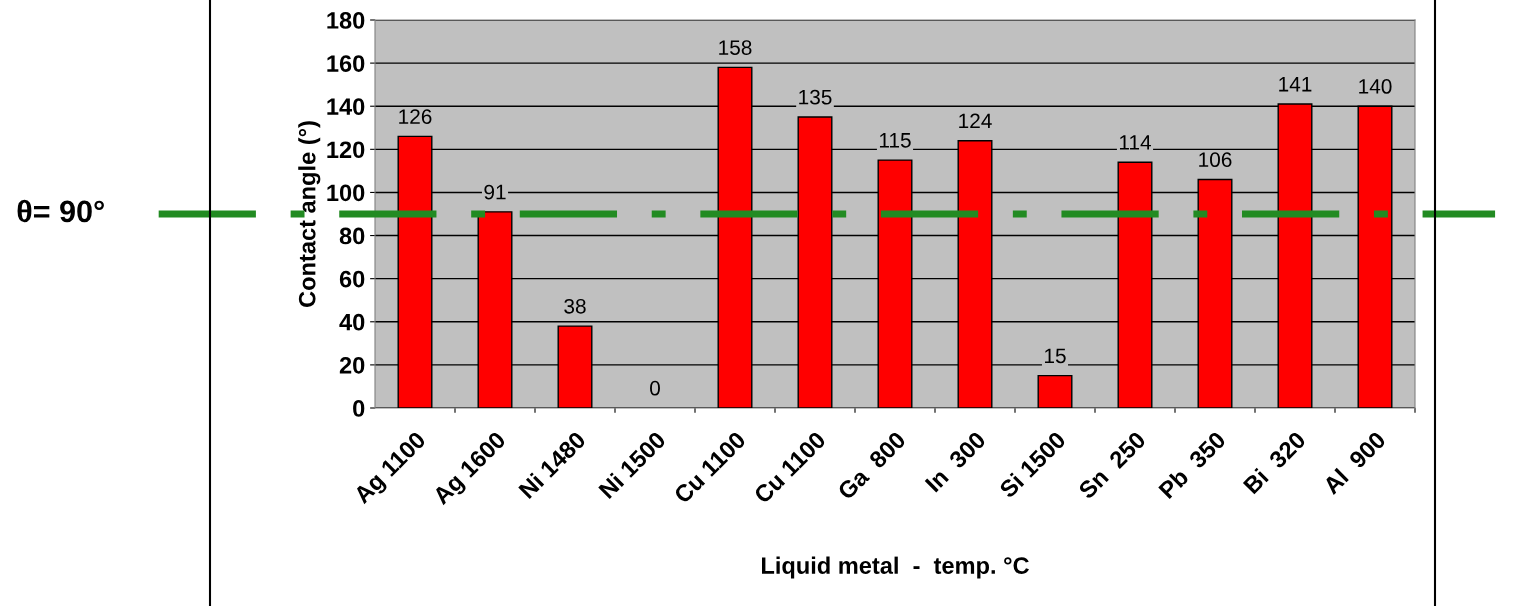 The height and width of the screenshot is (606, 1521). Describe the element at coordinates (359, 408) in the screenshot. I see `y-tick-label: 0` at that location.